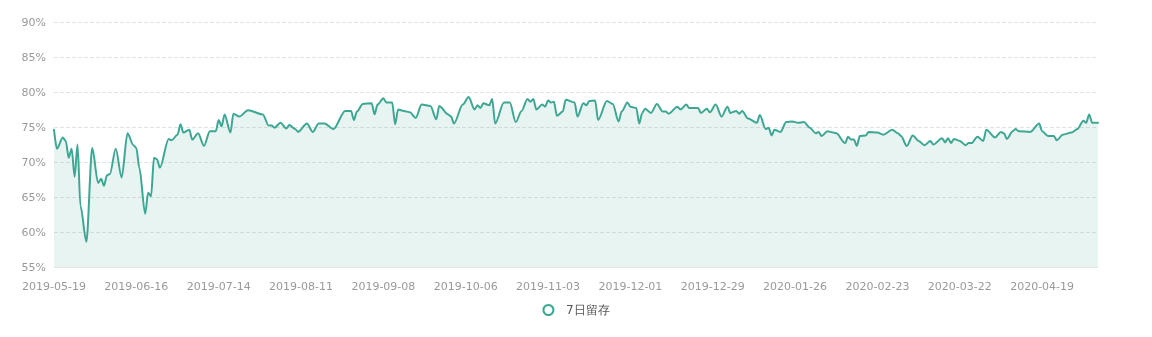 This screenshot has height=337, width=1152. I want to click on x-tick-label: 2020-04-19, so click(1042, 286).